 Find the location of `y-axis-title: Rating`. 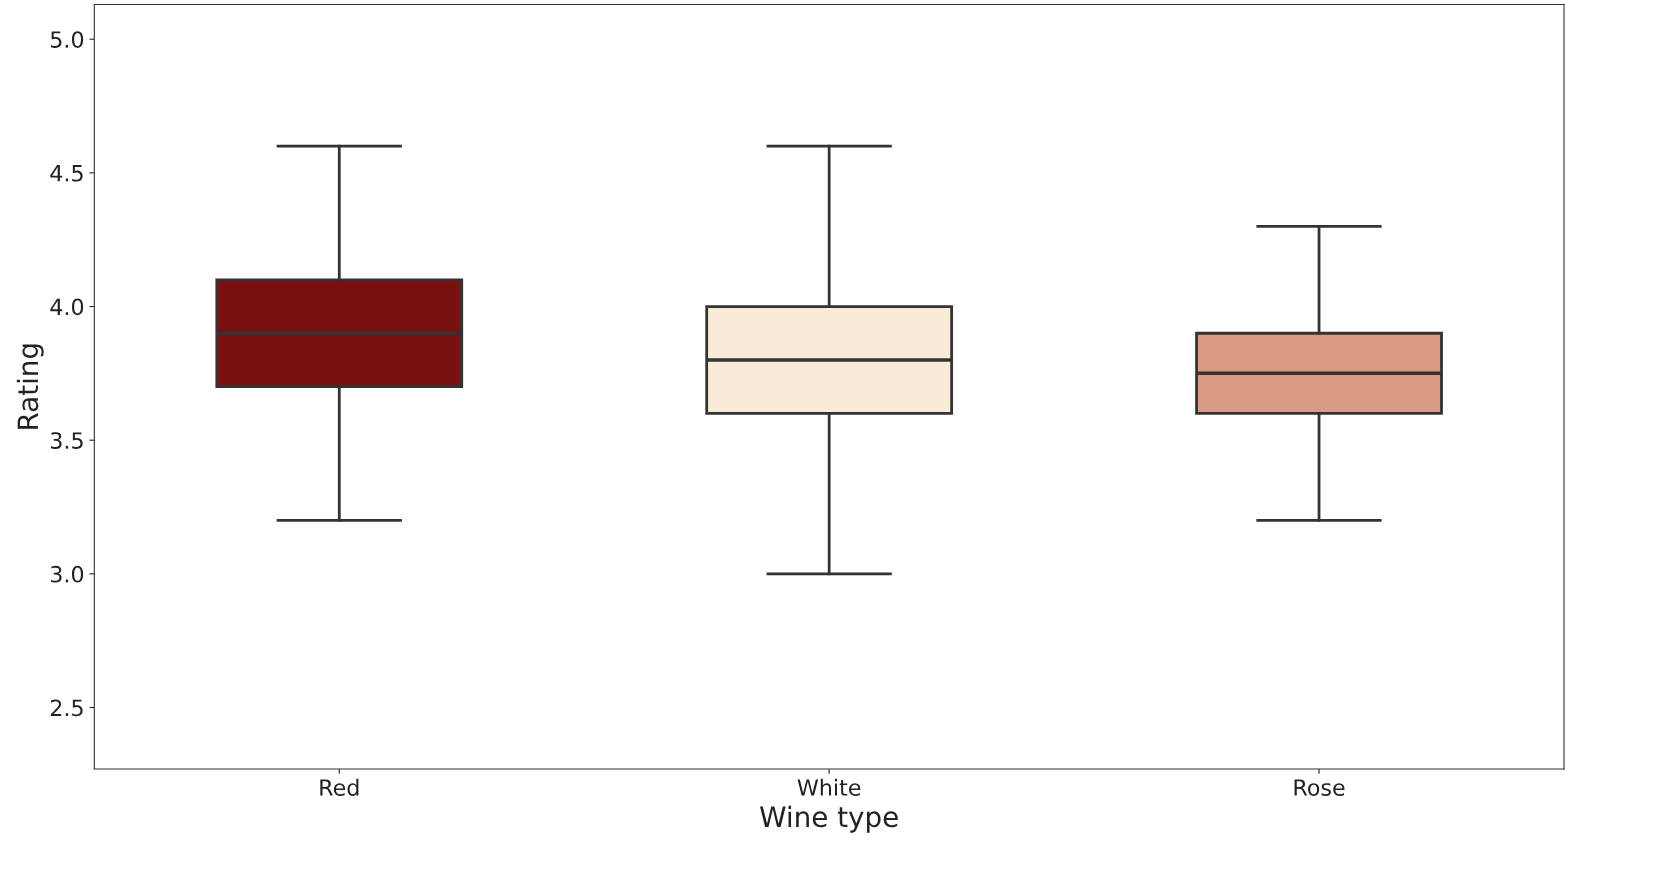

y-axis-title: Rating is located at coordinates (30, 386).